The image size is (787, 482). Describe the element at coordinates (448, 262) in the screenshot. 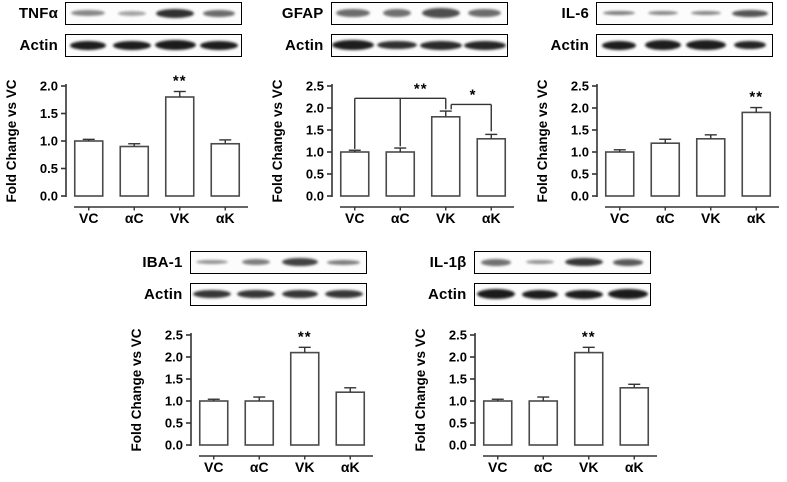

I see `protein-label: IL-1β` at that location.